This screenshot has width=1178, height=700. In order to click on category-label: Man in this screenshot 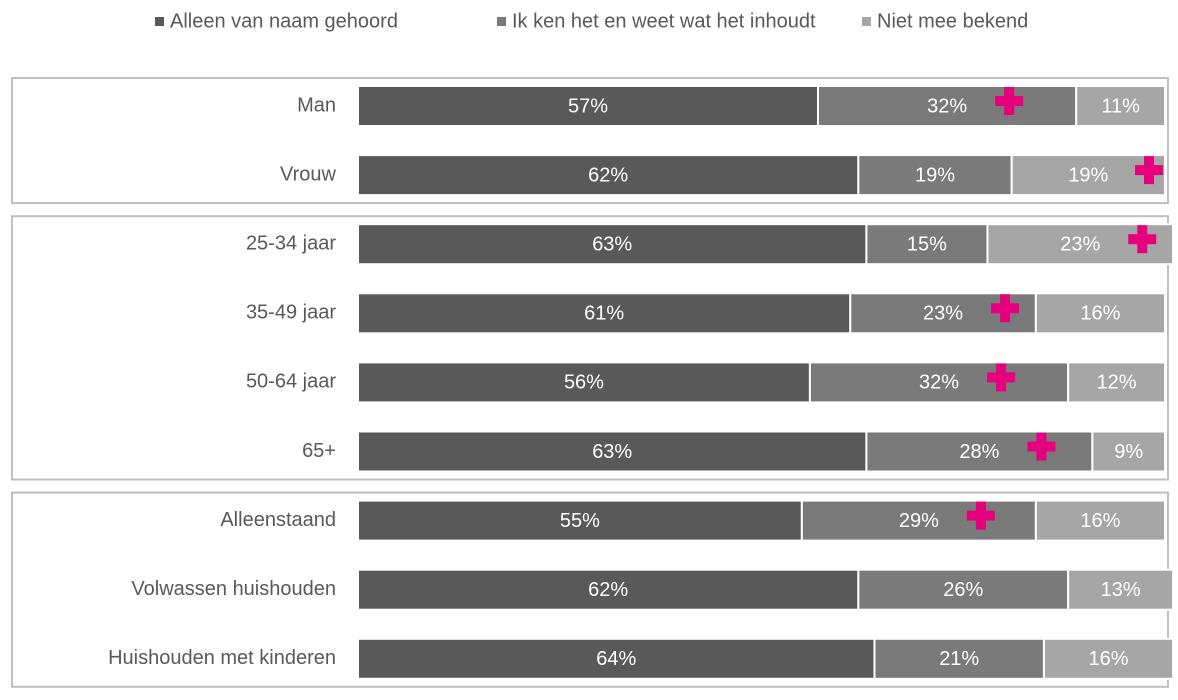, I will do `click(316, 105)`.